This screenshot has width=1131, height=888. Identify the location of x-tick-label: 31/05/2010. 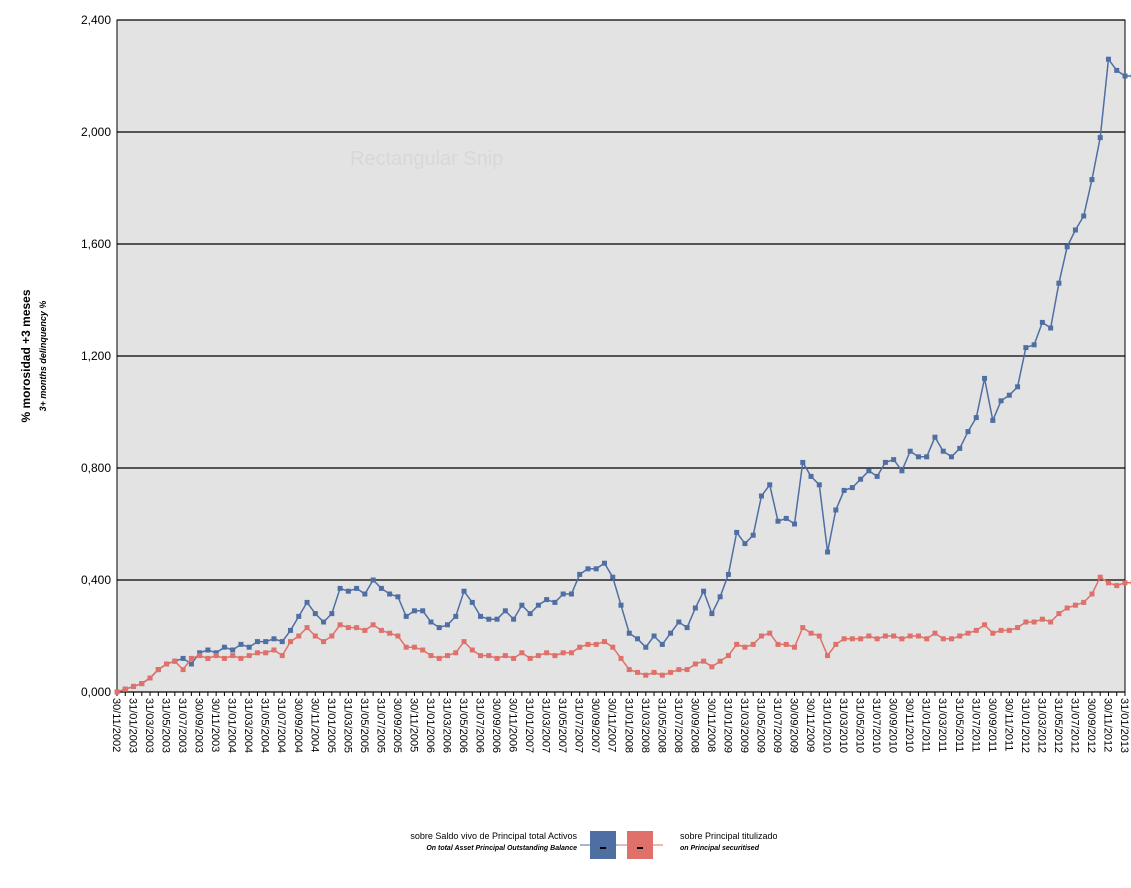
(860, 725).